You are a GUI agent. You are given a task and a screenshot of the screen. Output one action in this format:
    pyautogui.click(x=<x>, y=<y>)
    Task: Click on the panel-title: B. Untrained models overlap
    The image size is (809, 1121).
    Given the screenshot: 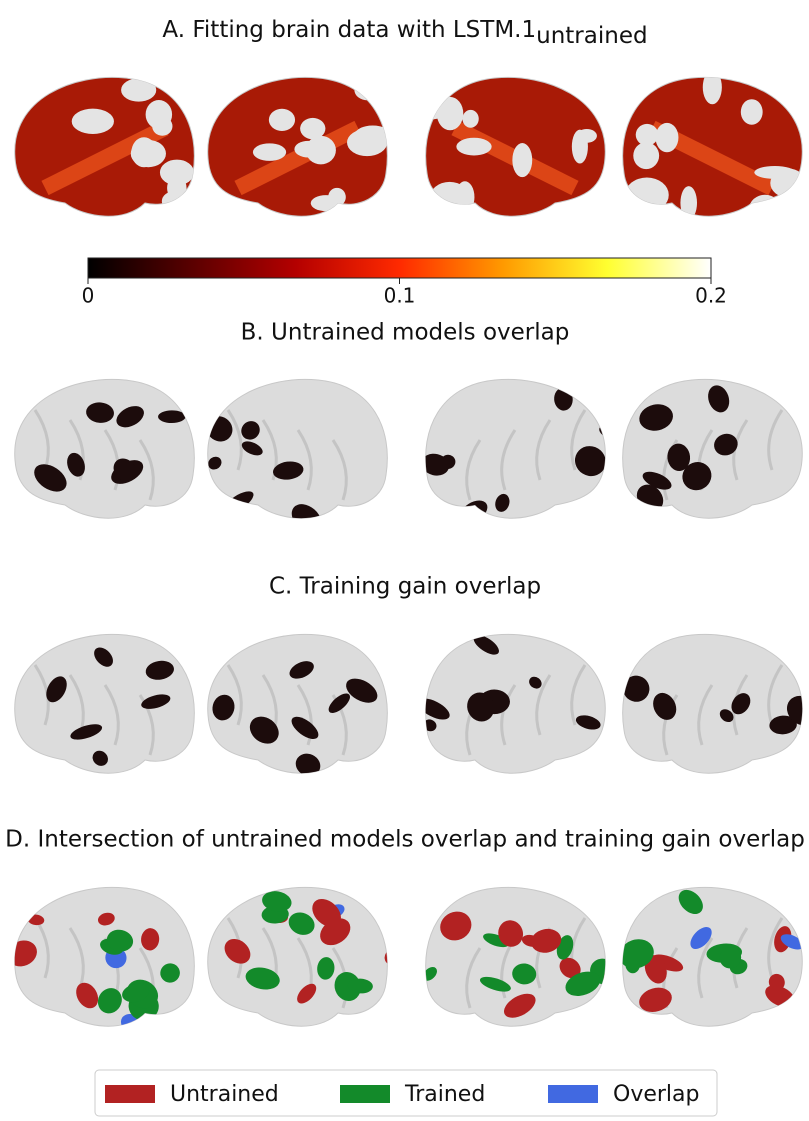 What is the action you would take?
    pyautogui.click(x=405, y=333)
    